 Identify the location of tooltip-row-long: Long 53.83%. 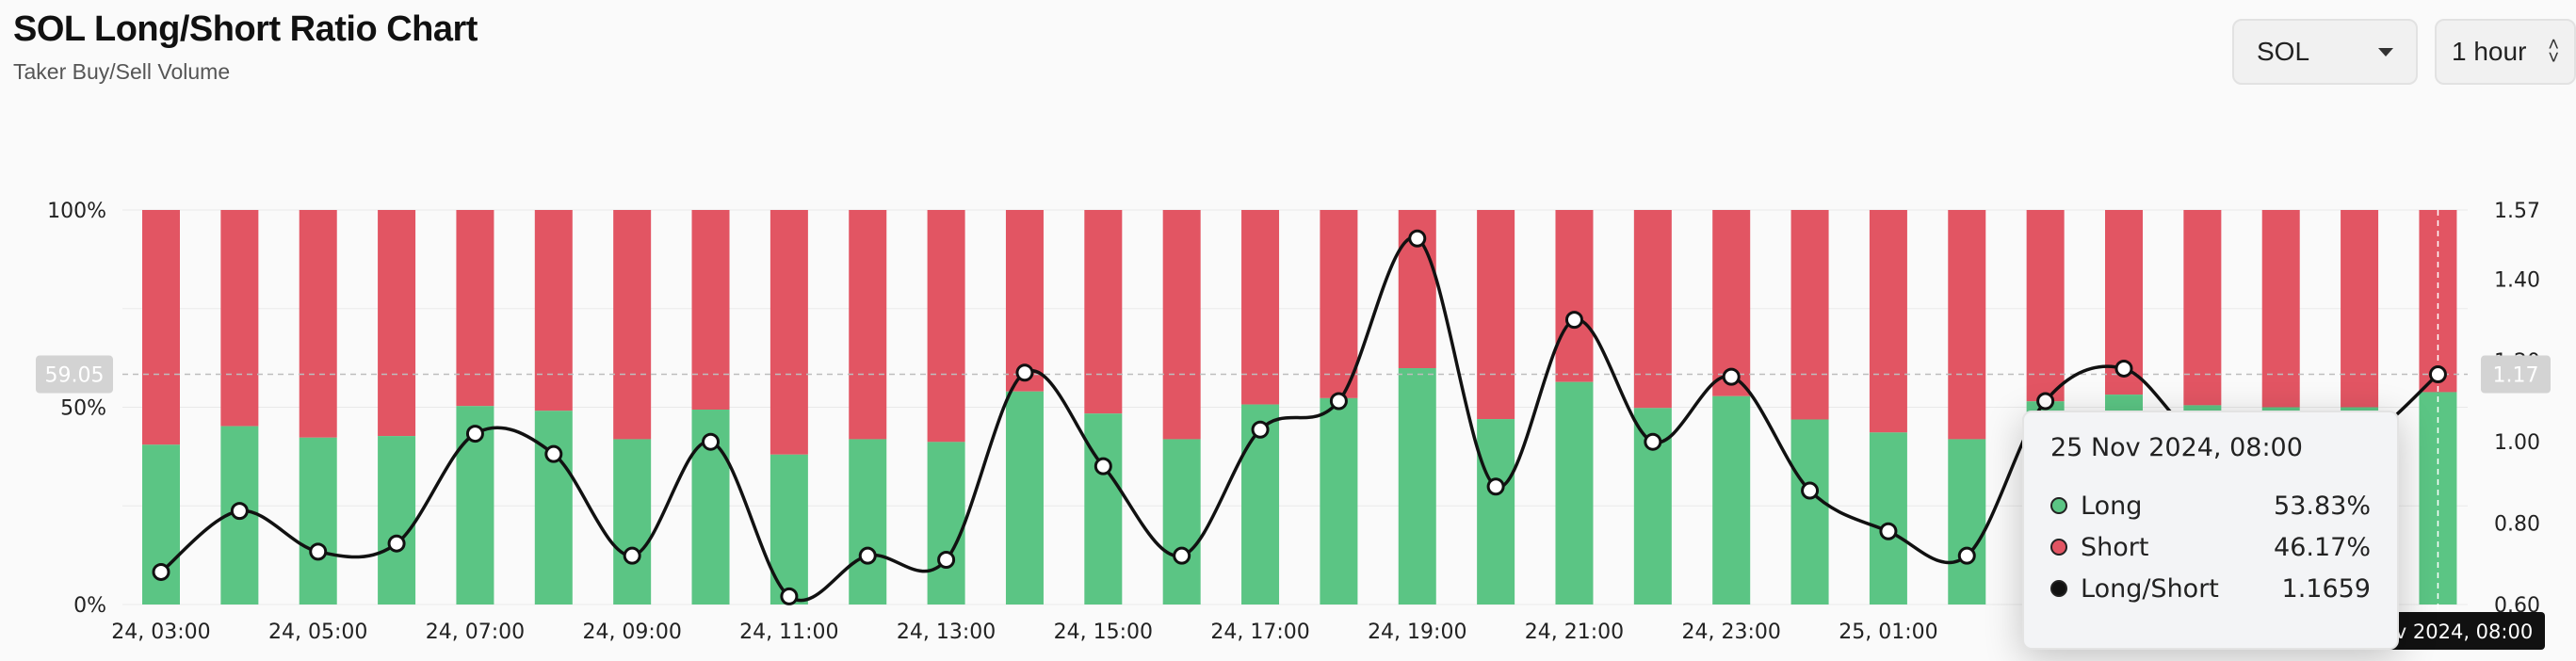
(2210, 505).